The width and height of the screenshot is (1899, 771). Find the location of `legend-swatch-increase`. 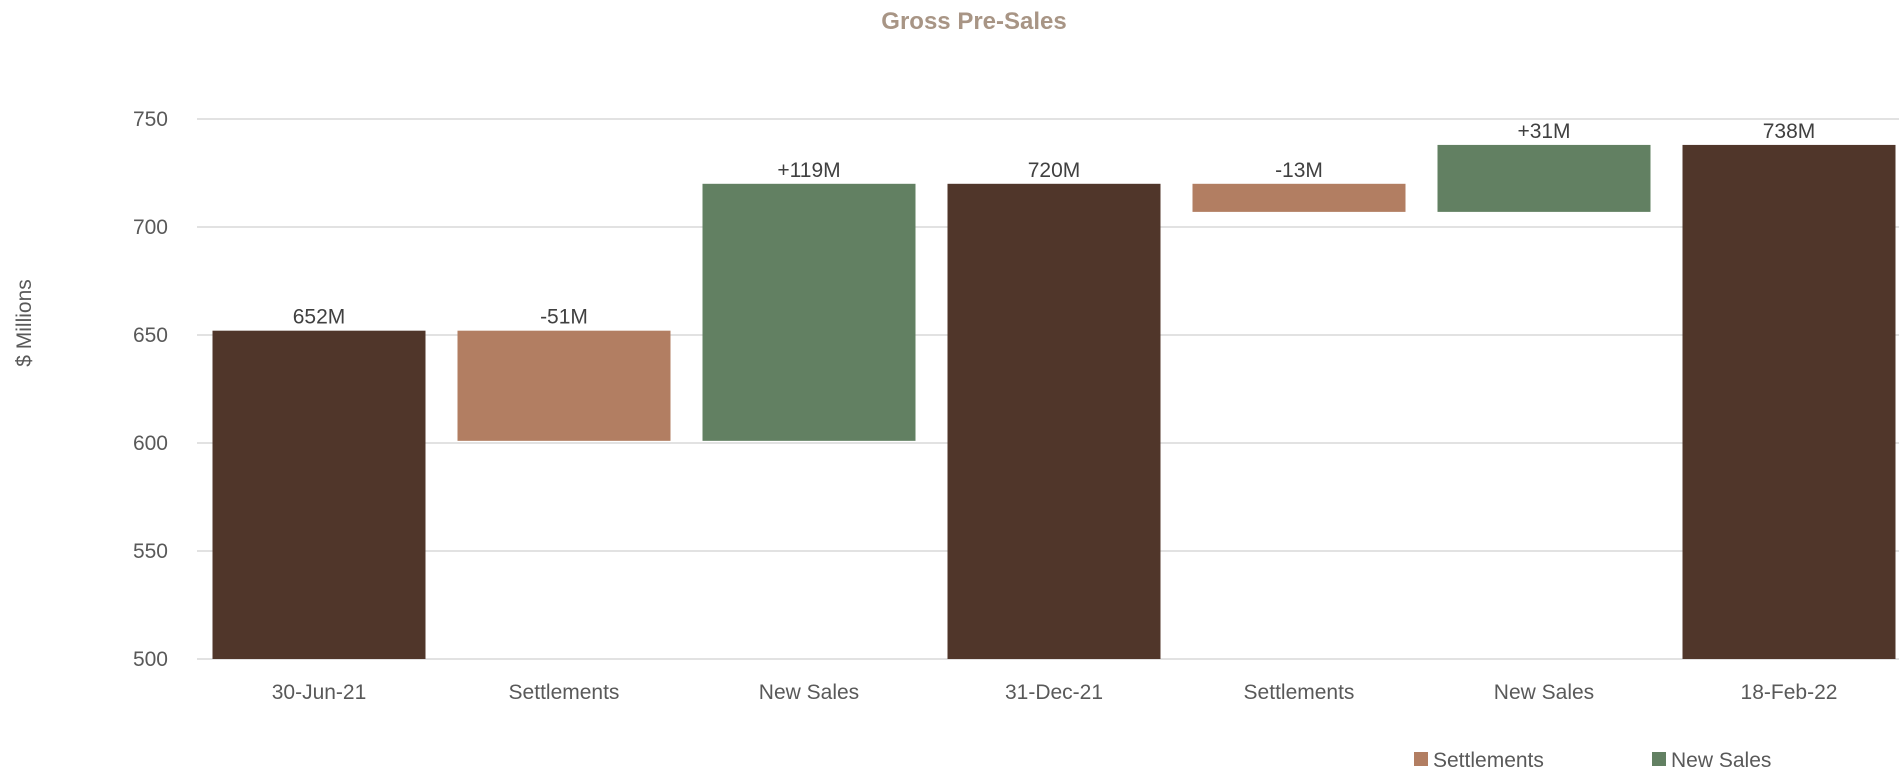

legend-swatch-increase is located at coordinates (1659, 759).